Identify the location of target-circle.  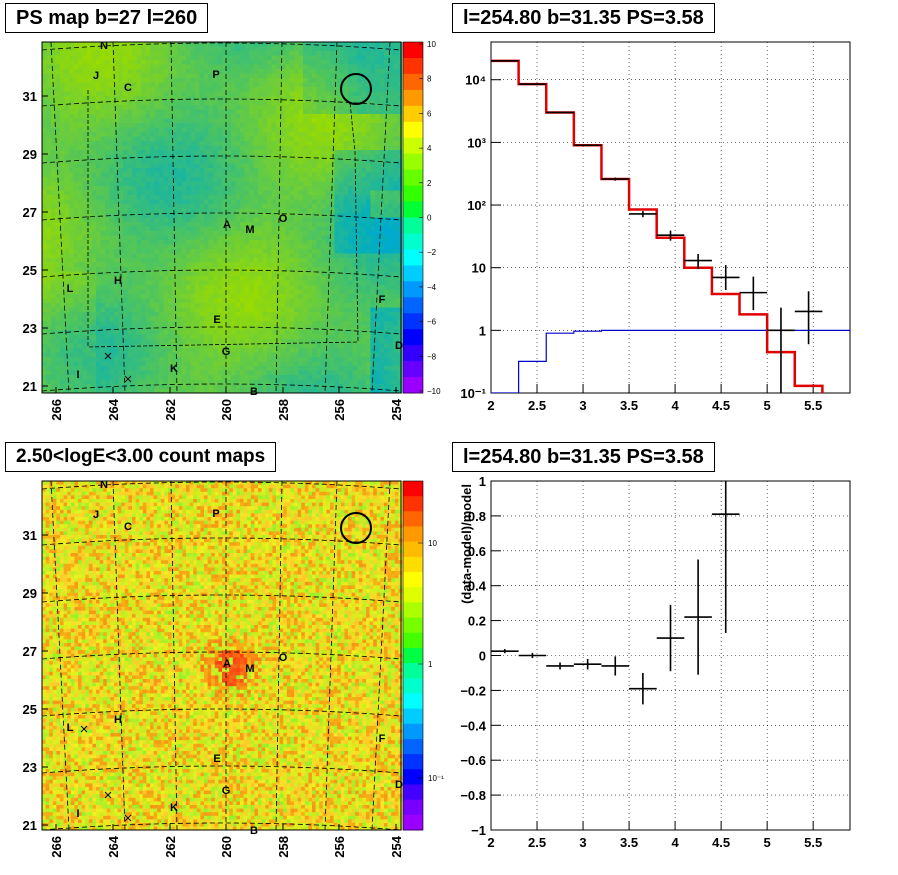
(356, 89).